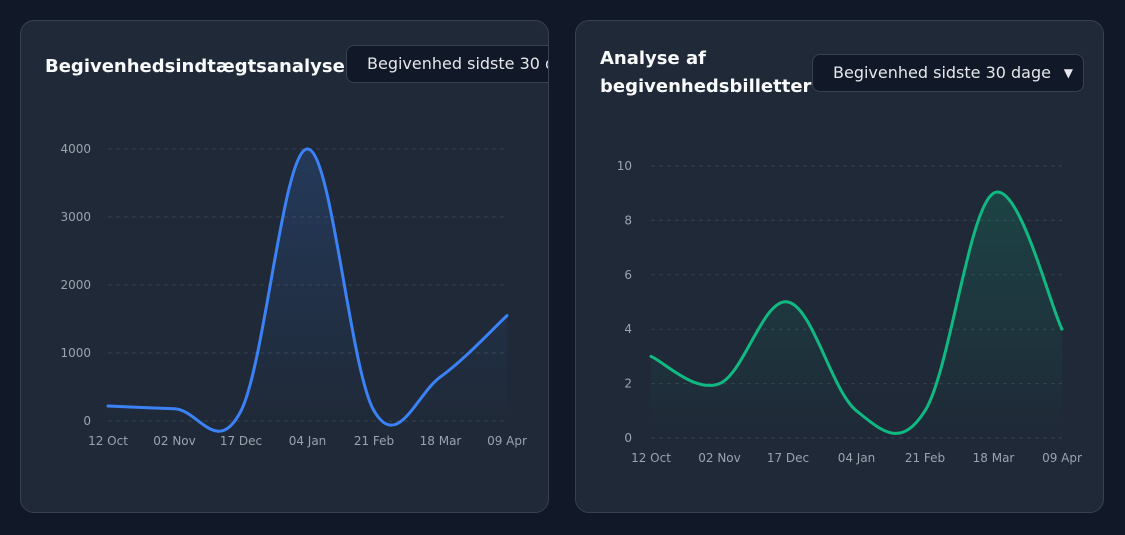  What do you see at coordinates (75, 217) in the screenshot?
I see `y-tick-label: 3000` at bounding box center [75, 217].